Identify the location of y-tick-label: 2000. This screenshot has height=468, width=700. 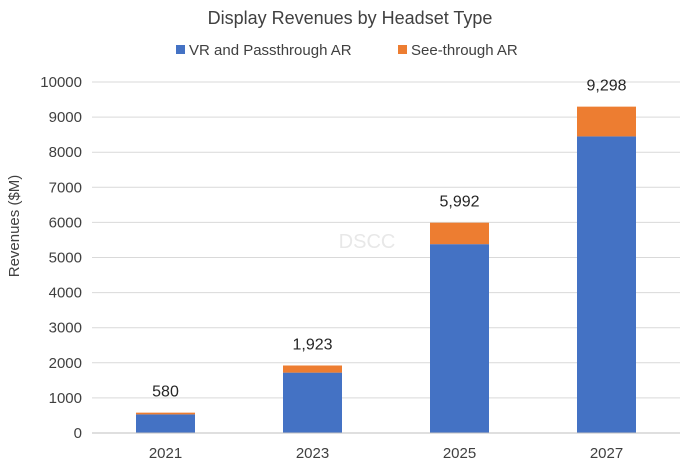
(65, 363).